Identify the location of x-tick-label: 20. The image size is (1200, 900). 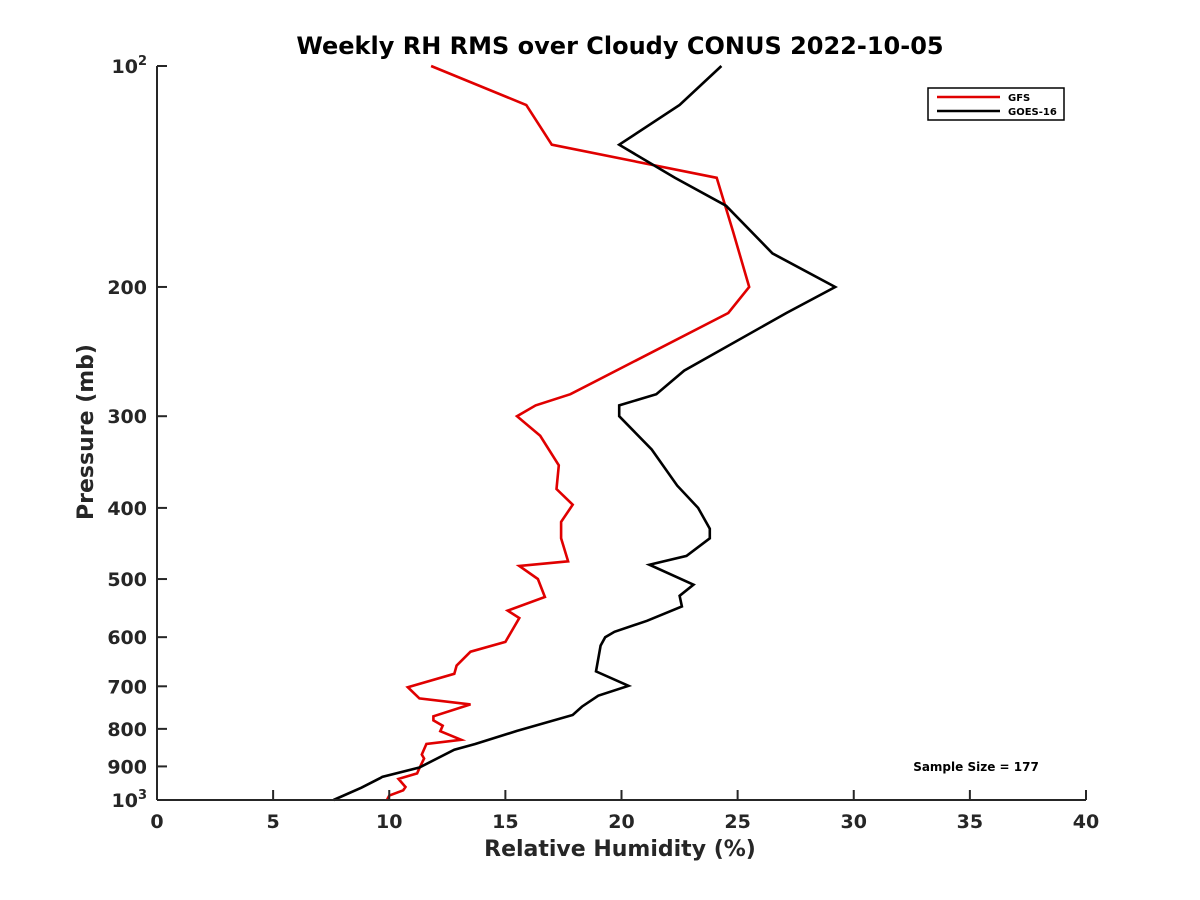
(621, 822).